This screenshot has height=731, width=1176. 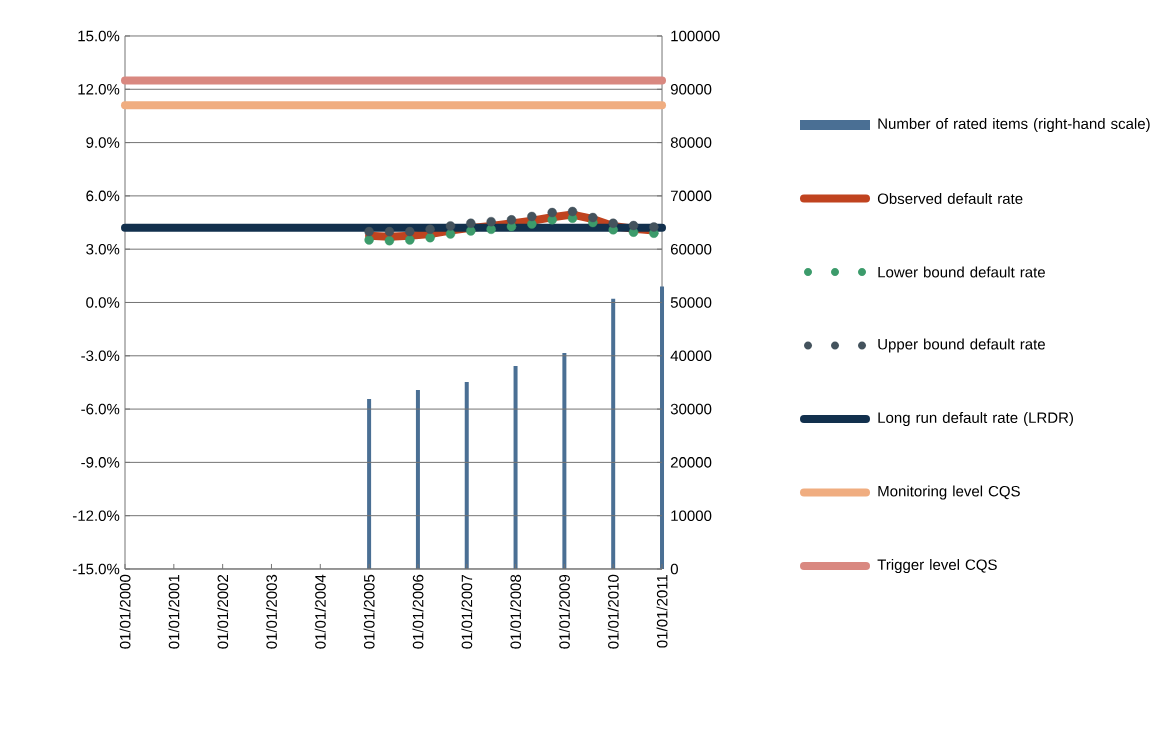 What do you see at coordinates (96, 515) in the screenshot?
I see `y-tick-label: -12.0%` at bounding box center [96, 515].